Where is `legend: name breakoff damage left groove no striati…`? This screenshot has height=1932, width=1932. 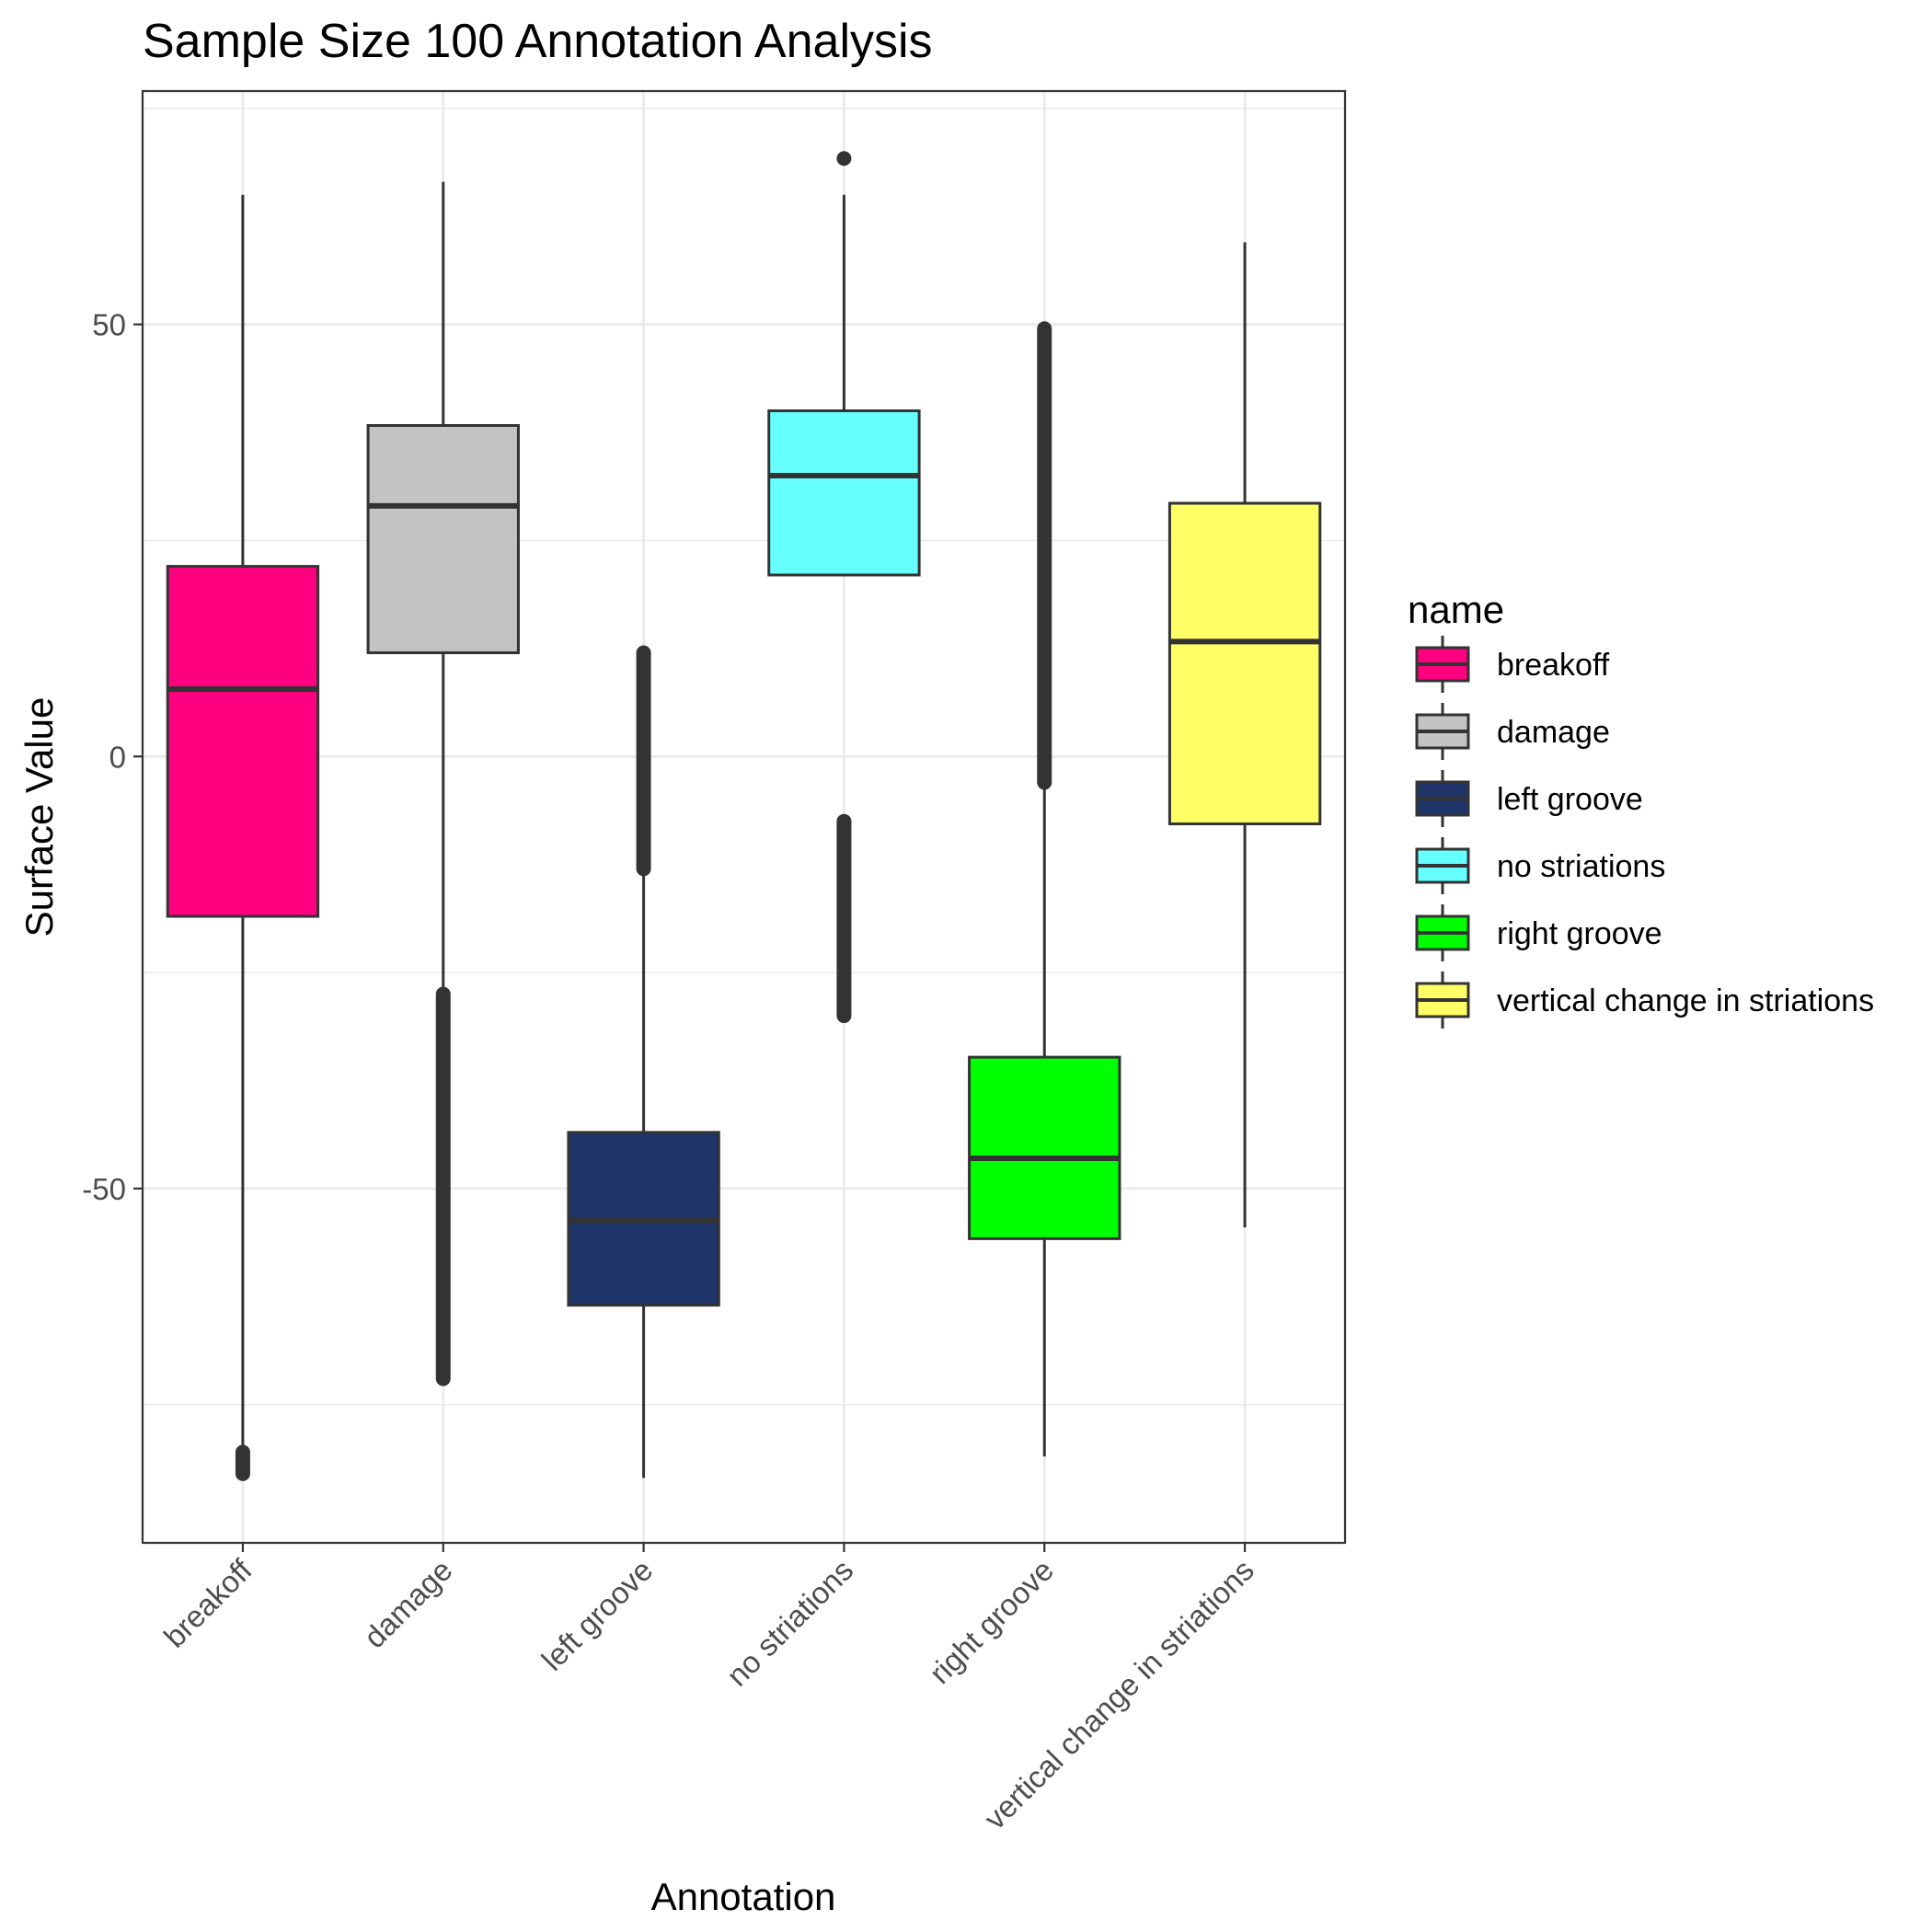 legend: name breakoff damage left groove no striati… is located at coordinates (1641, 808).